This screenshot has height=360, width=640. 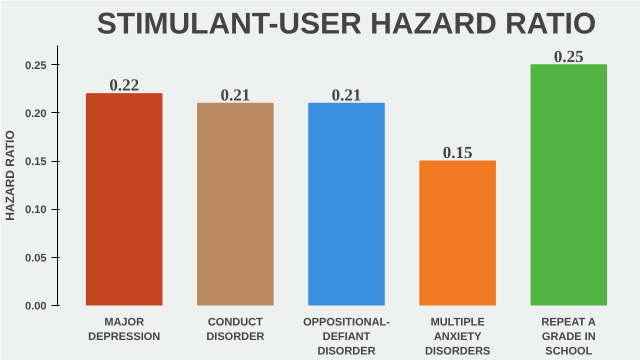 I want to click on x-tick-label: MULTIPLE ANXIETY DISORDERS, so click(x=457, y=337).